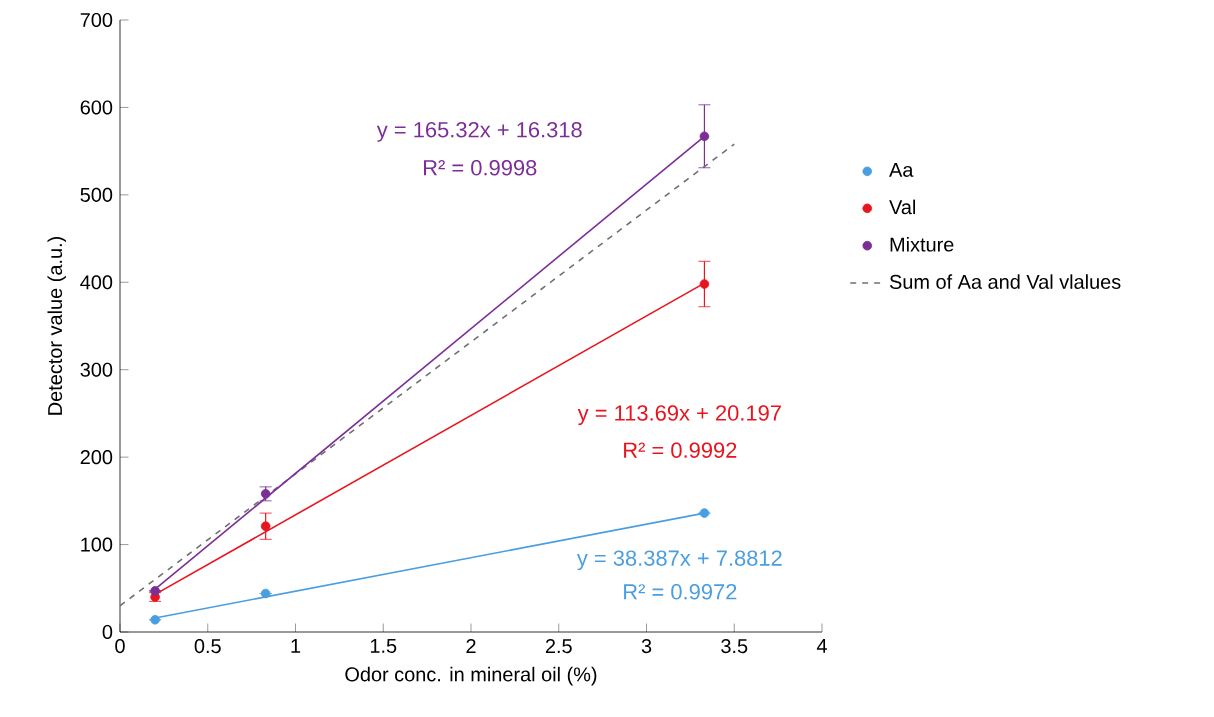 This screenshot has width=1214, height=717. I want to click on annotation: R² = 0.9992, so click(680, 450).